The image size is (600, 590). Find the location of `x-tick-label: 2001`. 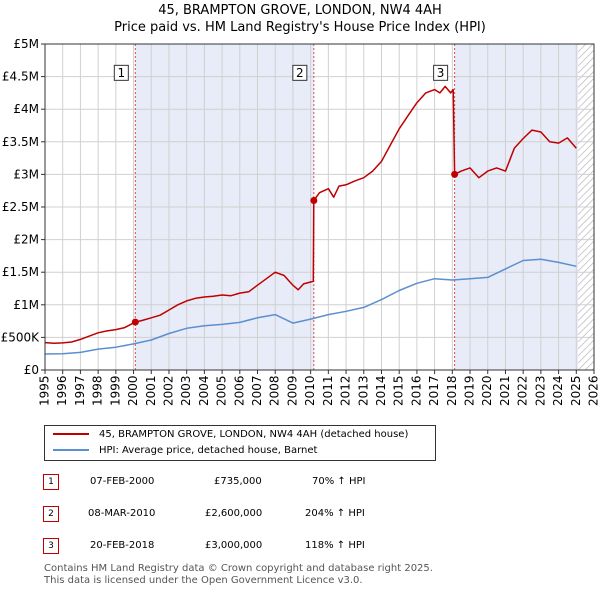

x-tick-label: 2001 is located at coordinates (151, 390).